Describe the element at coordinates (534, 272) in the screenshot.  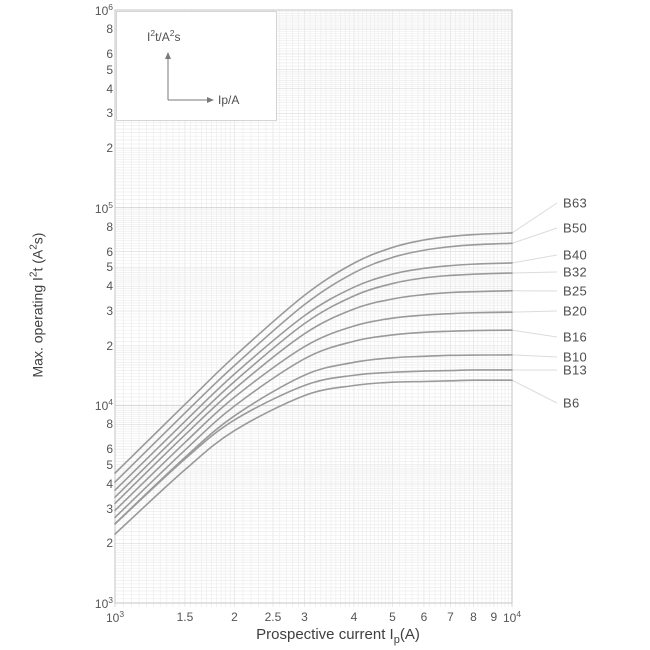
I see `leader-line-B32` at that location.